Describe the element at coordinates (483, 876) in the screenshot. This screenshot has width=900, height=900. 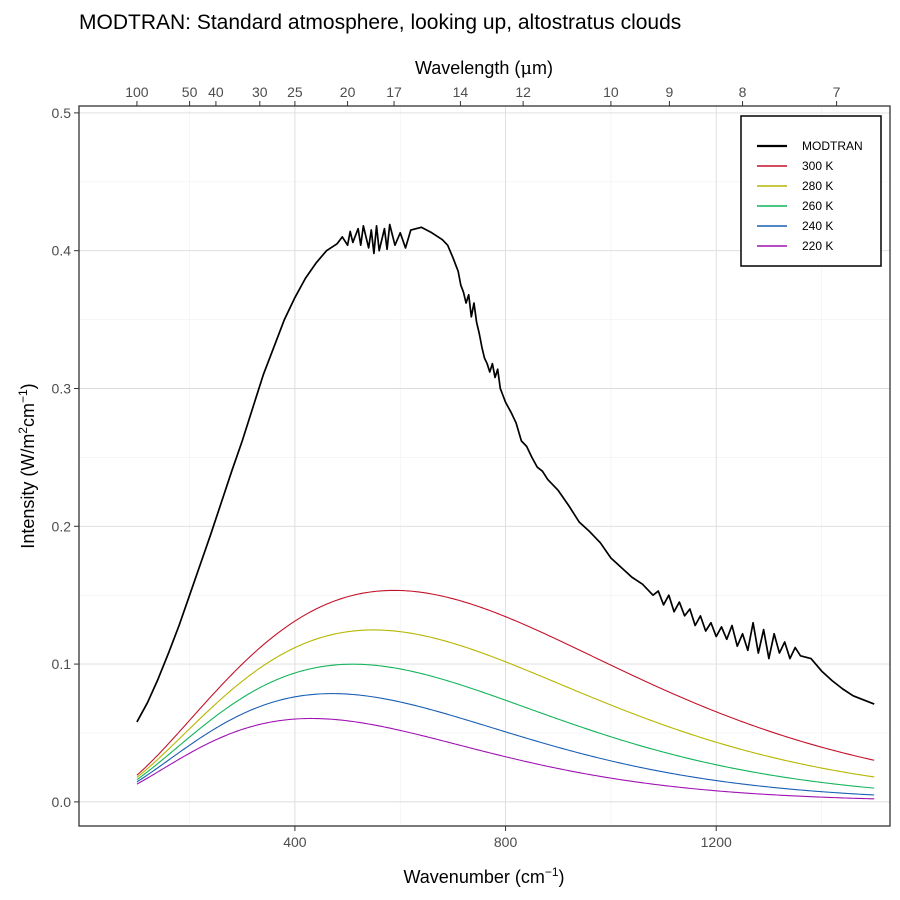
I see `x-axis-title: Wavenumber (cm−1)` at that location.